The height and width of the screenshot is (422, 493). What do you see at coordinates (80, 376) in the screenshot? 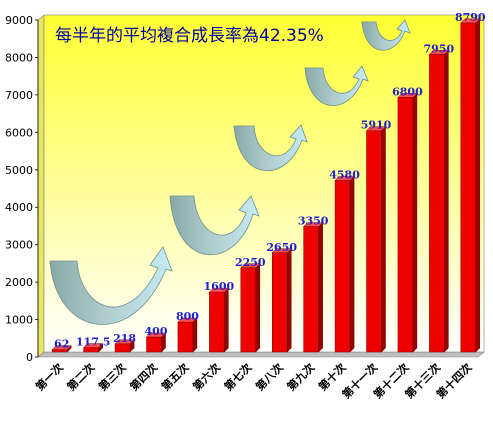
I see `x-category-label: 第二次` at bounding box center [80, 376].